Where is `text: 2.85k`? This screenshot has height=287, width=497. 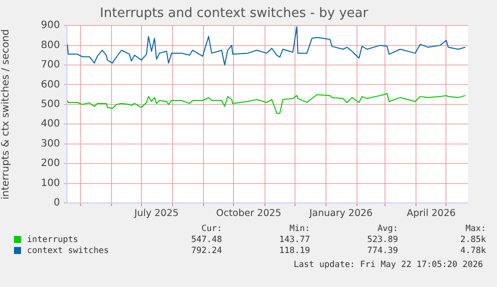
text: 2.85k is located at coordinates (472, 240).